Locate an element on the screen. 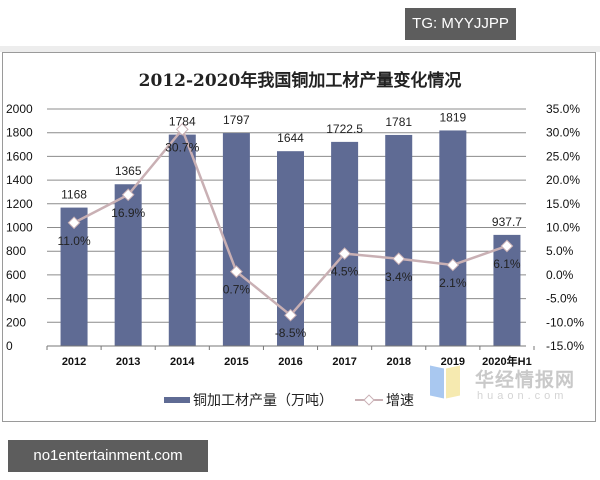 The image size is (600, 480). right-tick-label: 30.0% is located at coordinates (563, 133).